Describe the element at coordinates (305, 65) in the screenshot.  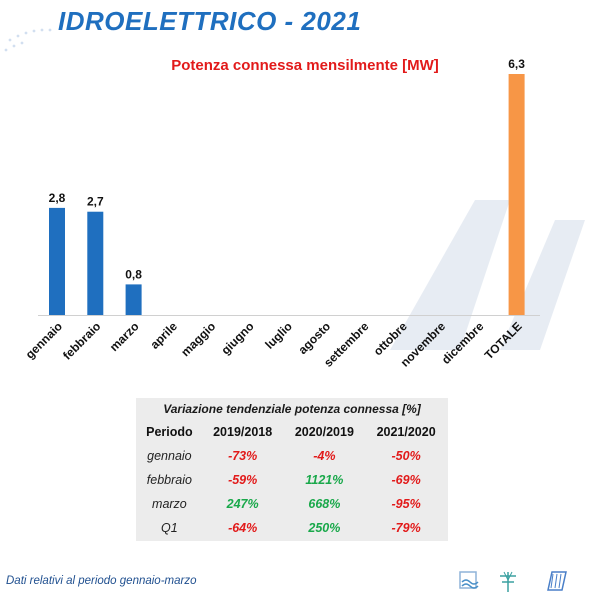
I see `chart-title: Potenza connessa mensilmente [MW]` at that location.